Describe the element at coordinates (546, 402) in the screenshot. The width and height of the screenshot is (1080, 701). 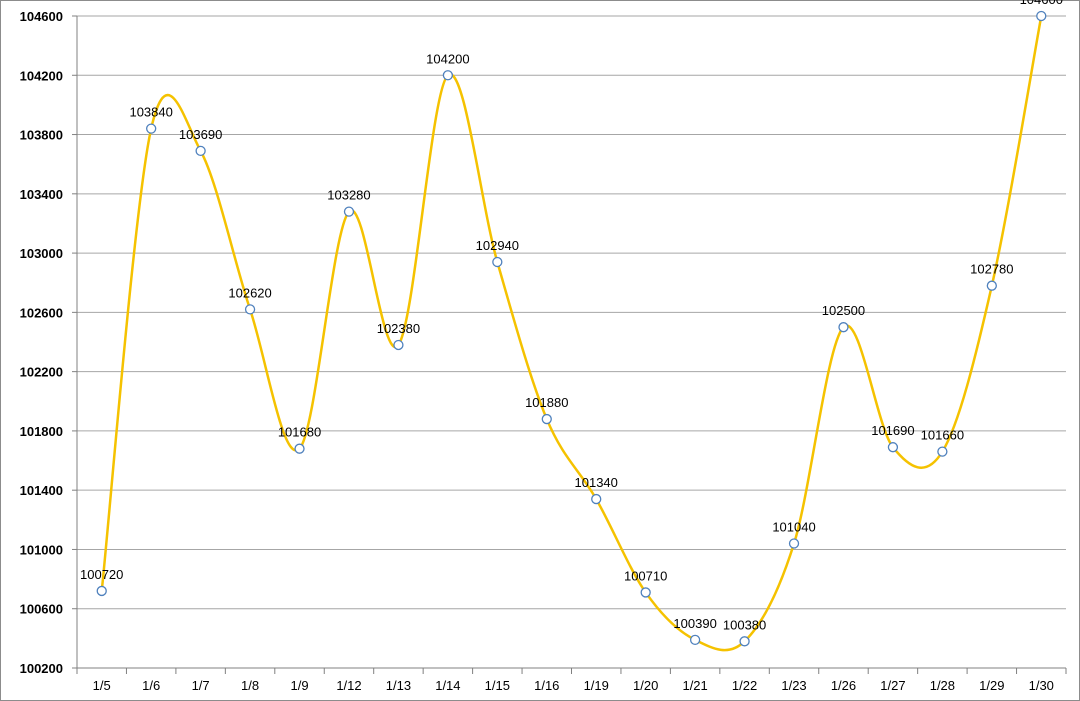
I see `data-label: 101880` at that location.